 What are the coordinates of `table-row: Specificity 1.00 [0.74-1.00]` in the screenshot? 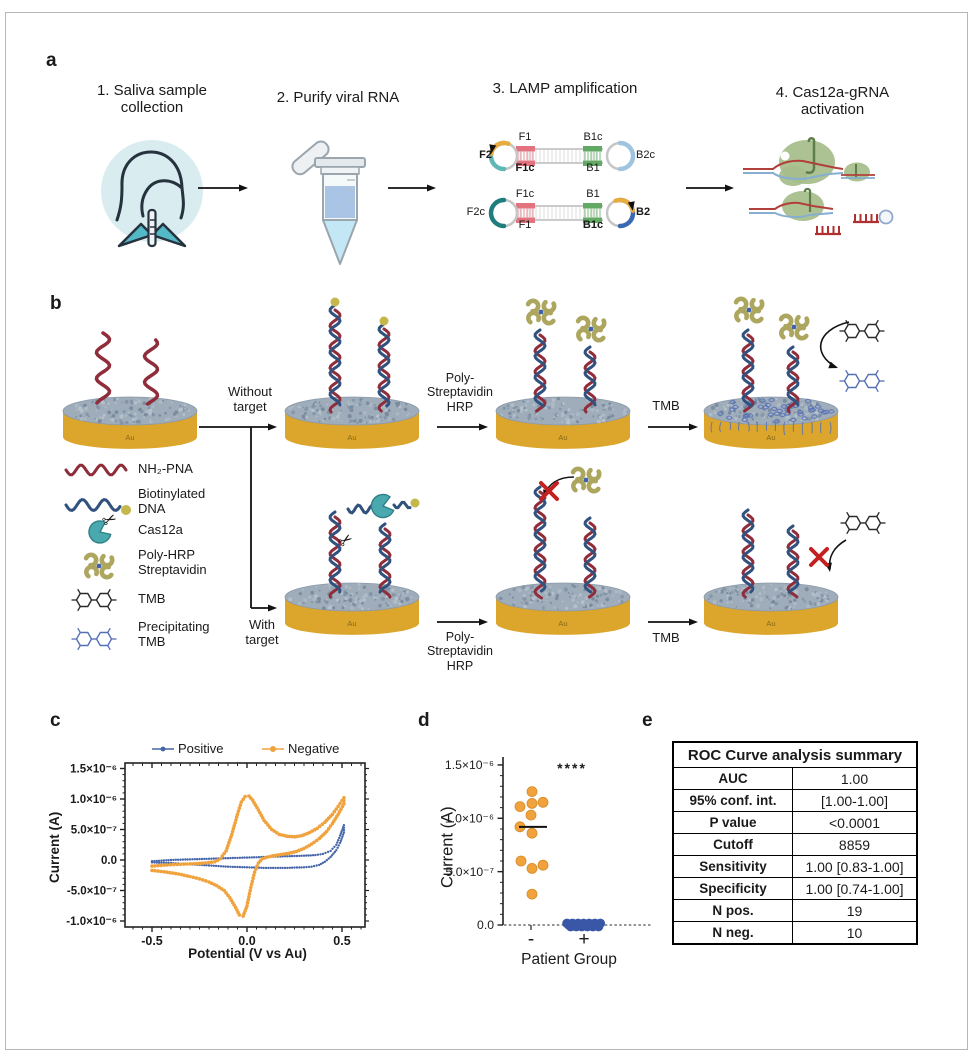 It's located at (795, 888).